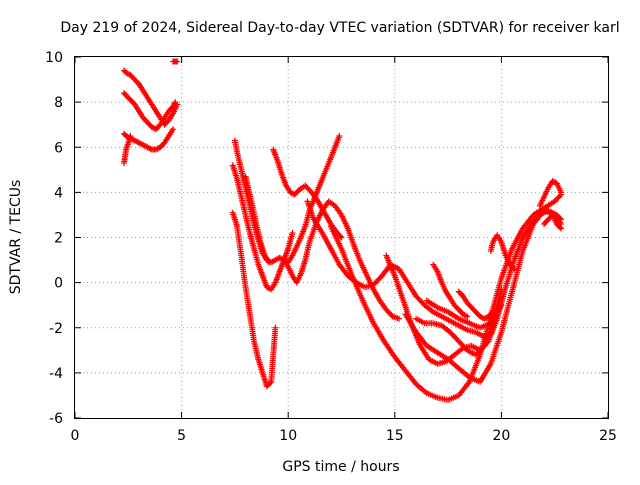 The height and width of the screenshot is (485, 640). What do you see at coordinates (58, 239) in the screenshot?
I see `y-tick-label: 2` at bounding box center [58, 239].